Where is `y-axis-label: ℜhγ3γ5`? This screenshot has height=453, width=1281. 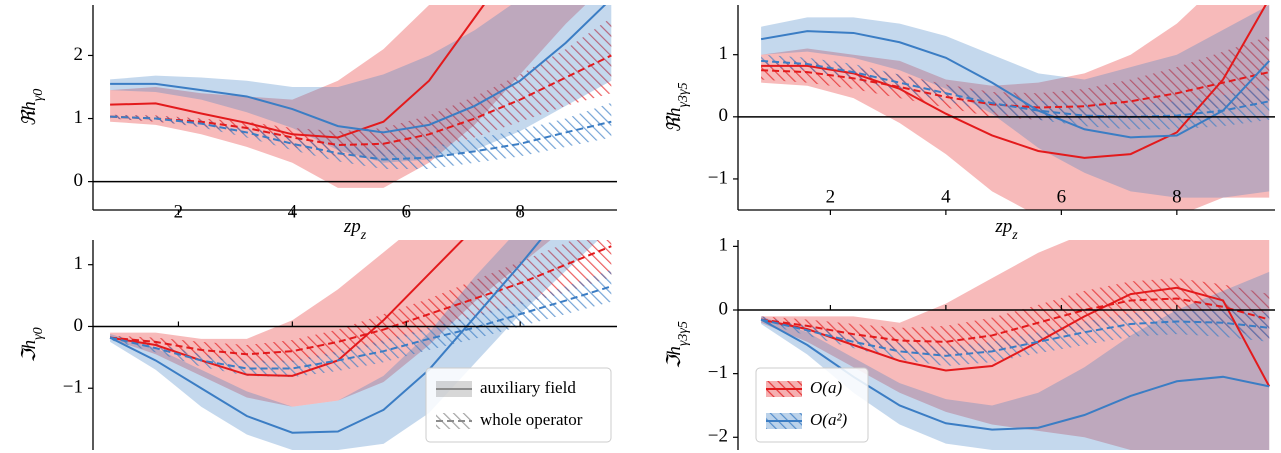
y-axis-label: ℜhγ3γ5 is located at coordinates (677, 107).